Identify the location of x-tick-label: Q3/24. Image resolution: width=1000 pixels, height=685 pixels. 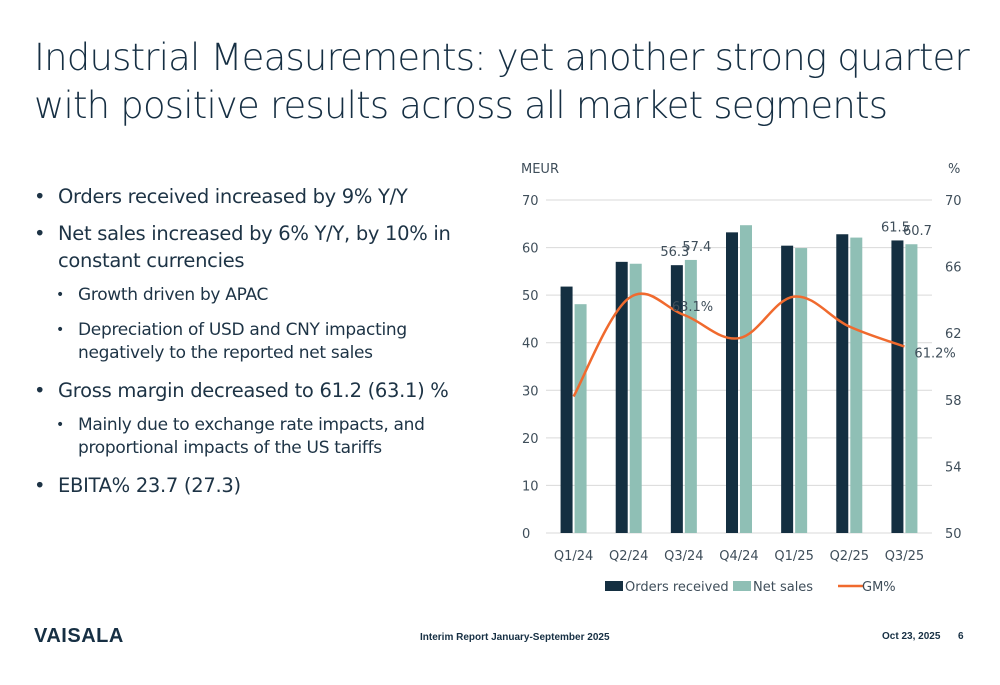
(683, 556).